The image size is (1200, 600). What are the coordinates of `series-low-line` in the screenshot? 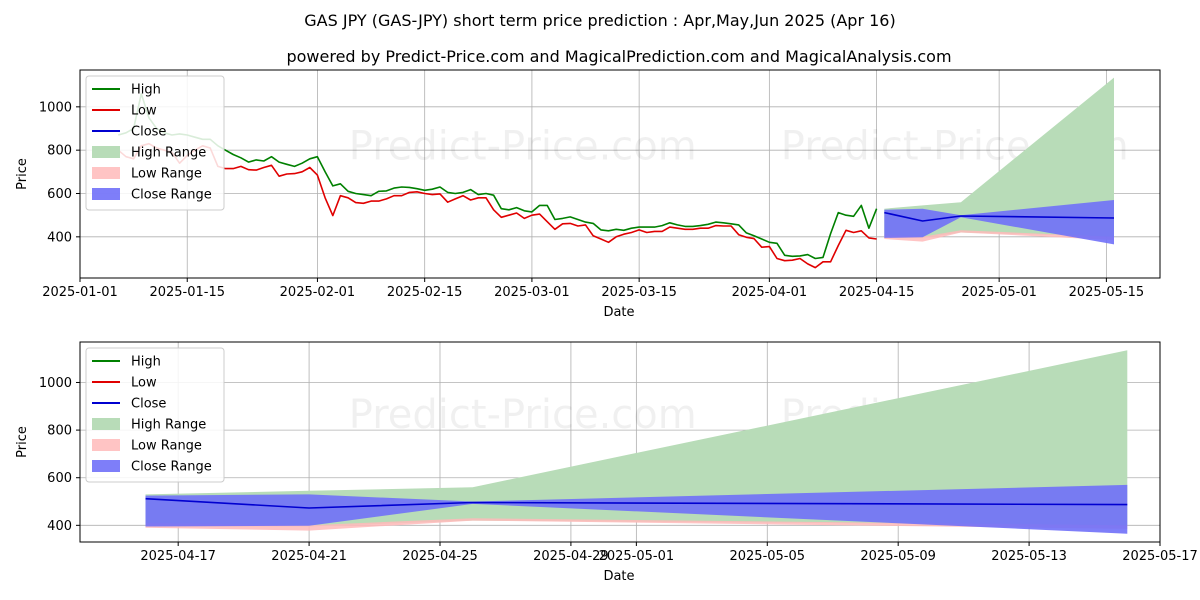 It's located at (497, 205).